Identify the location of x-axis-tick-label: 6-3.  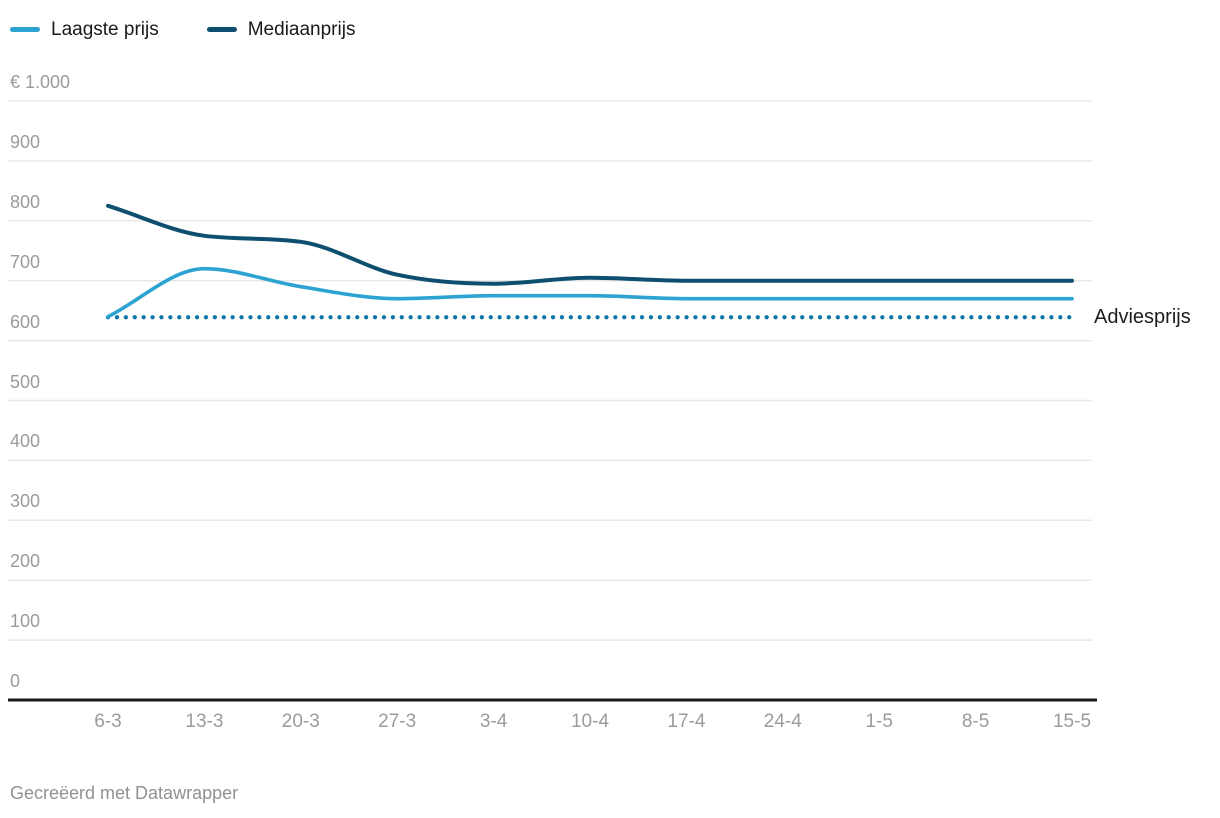
(108, 721).